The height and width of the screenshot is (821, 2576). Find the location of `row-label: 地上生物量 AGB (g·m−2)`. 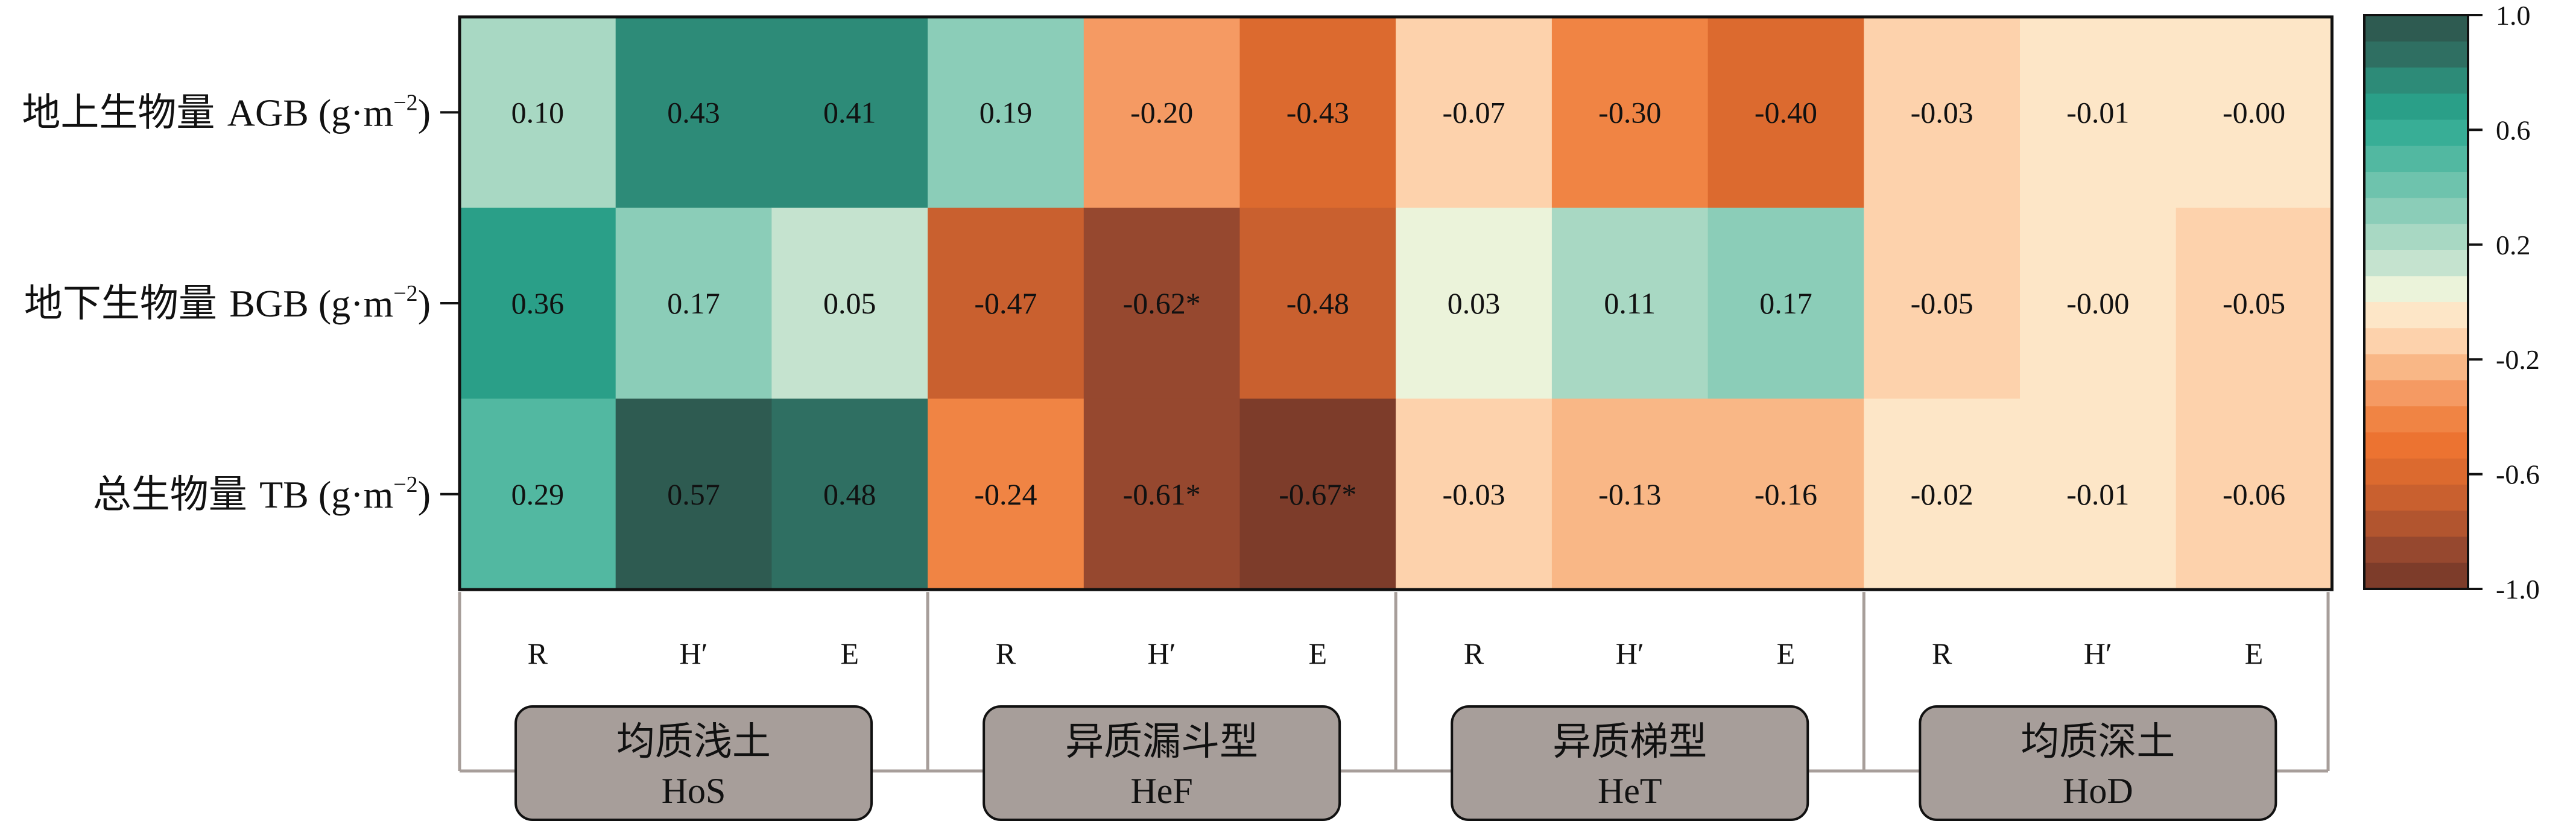

row-label: 地上生物量 AGB (g·m−2) is located at coordinates (226, 112).